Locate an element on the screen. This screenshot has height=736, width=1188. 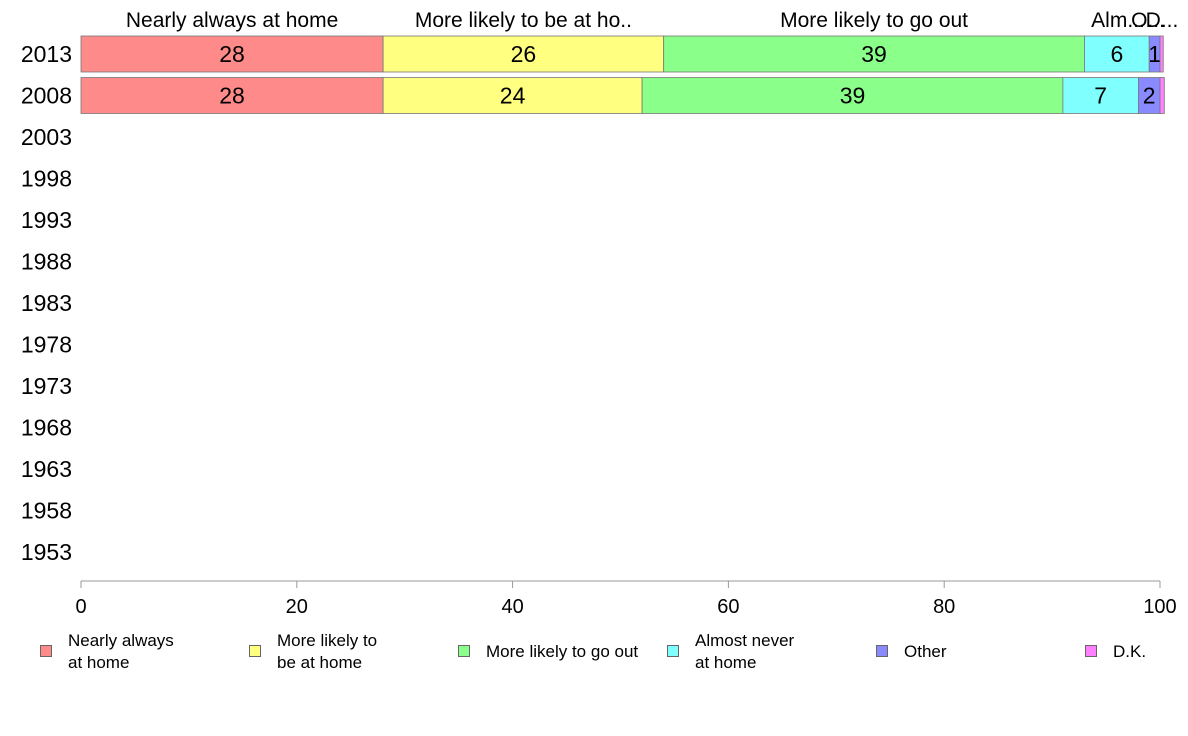
x-axis: 0 20 40 60 80 100 is located at coordinates (626, 599).